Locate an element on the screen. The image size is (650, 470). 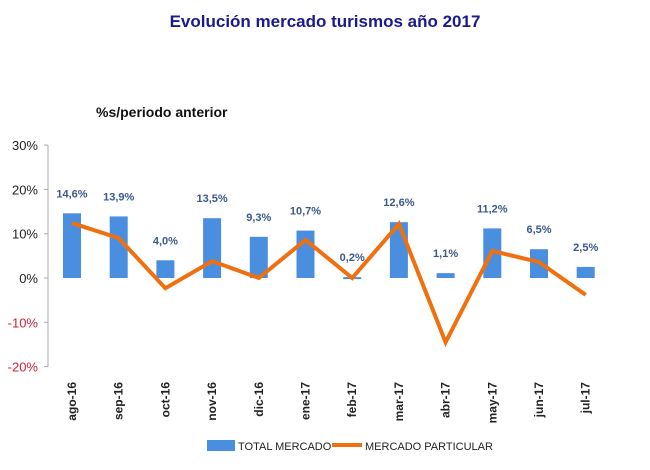
y-tick-label: 30% is located at coordinates (25, 145).